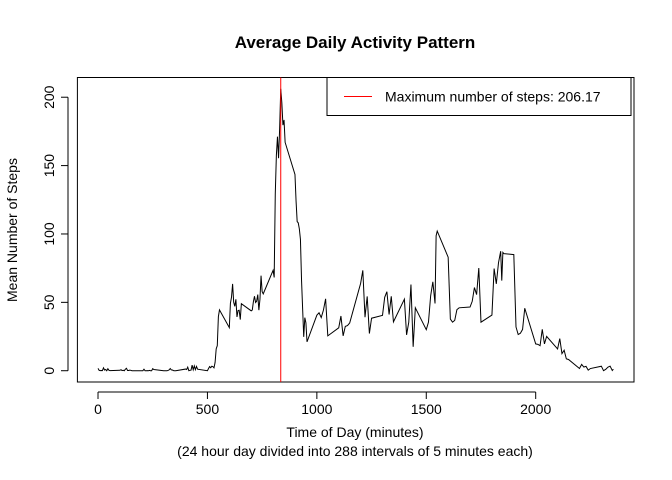  What do you see at coordinates (426, 409) in the screenshot?
I see `x-tick-label: 1500` at bounding box center [426, 409].